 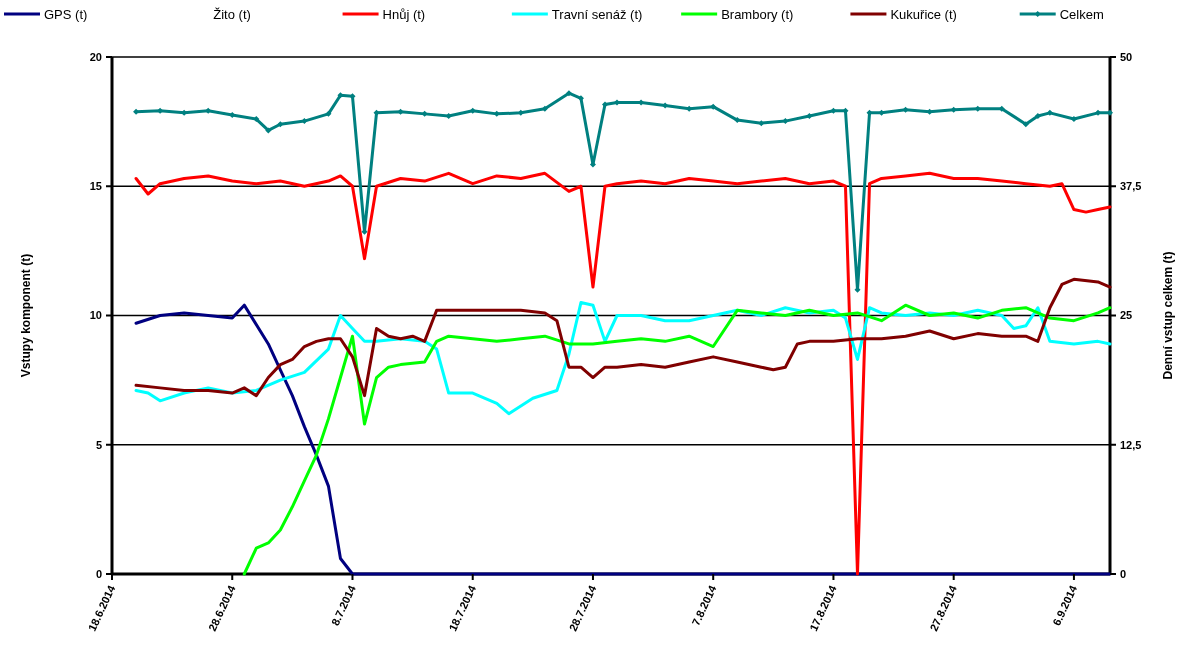 What do you see at coordinates (1168, 315) in the screenshot?
I see `y2-axis-title: Denní vstup celkem (t)` at bounding box center [1168, 315].